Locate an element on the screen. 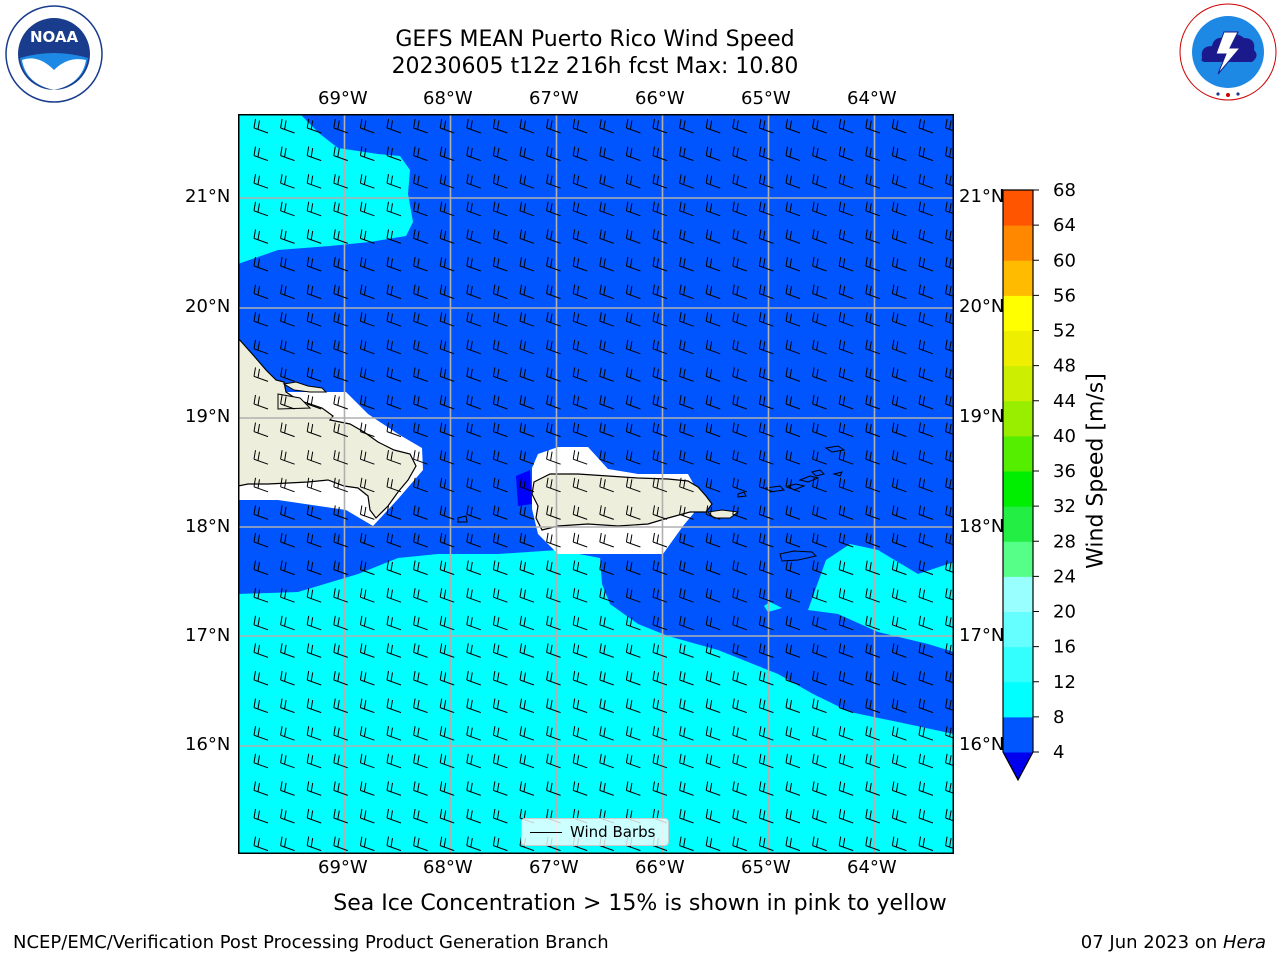  lat-tick-left: 17°N is located at coordinates (208, 635).